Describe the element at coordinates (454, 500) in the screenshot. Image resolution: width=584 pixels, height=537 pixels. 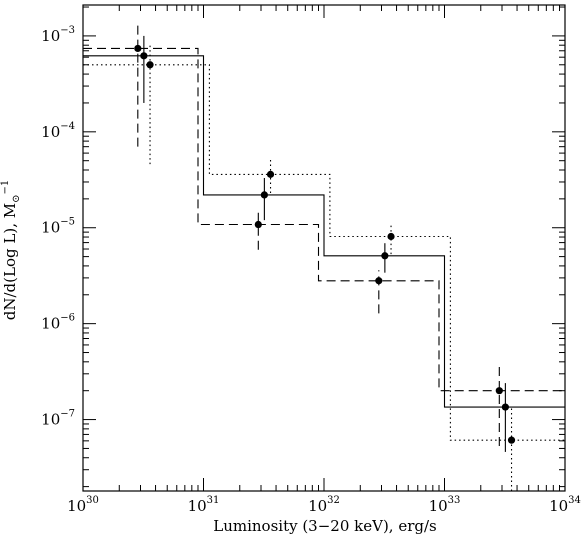
I see `x-tick-label-exp: 33` at that location.